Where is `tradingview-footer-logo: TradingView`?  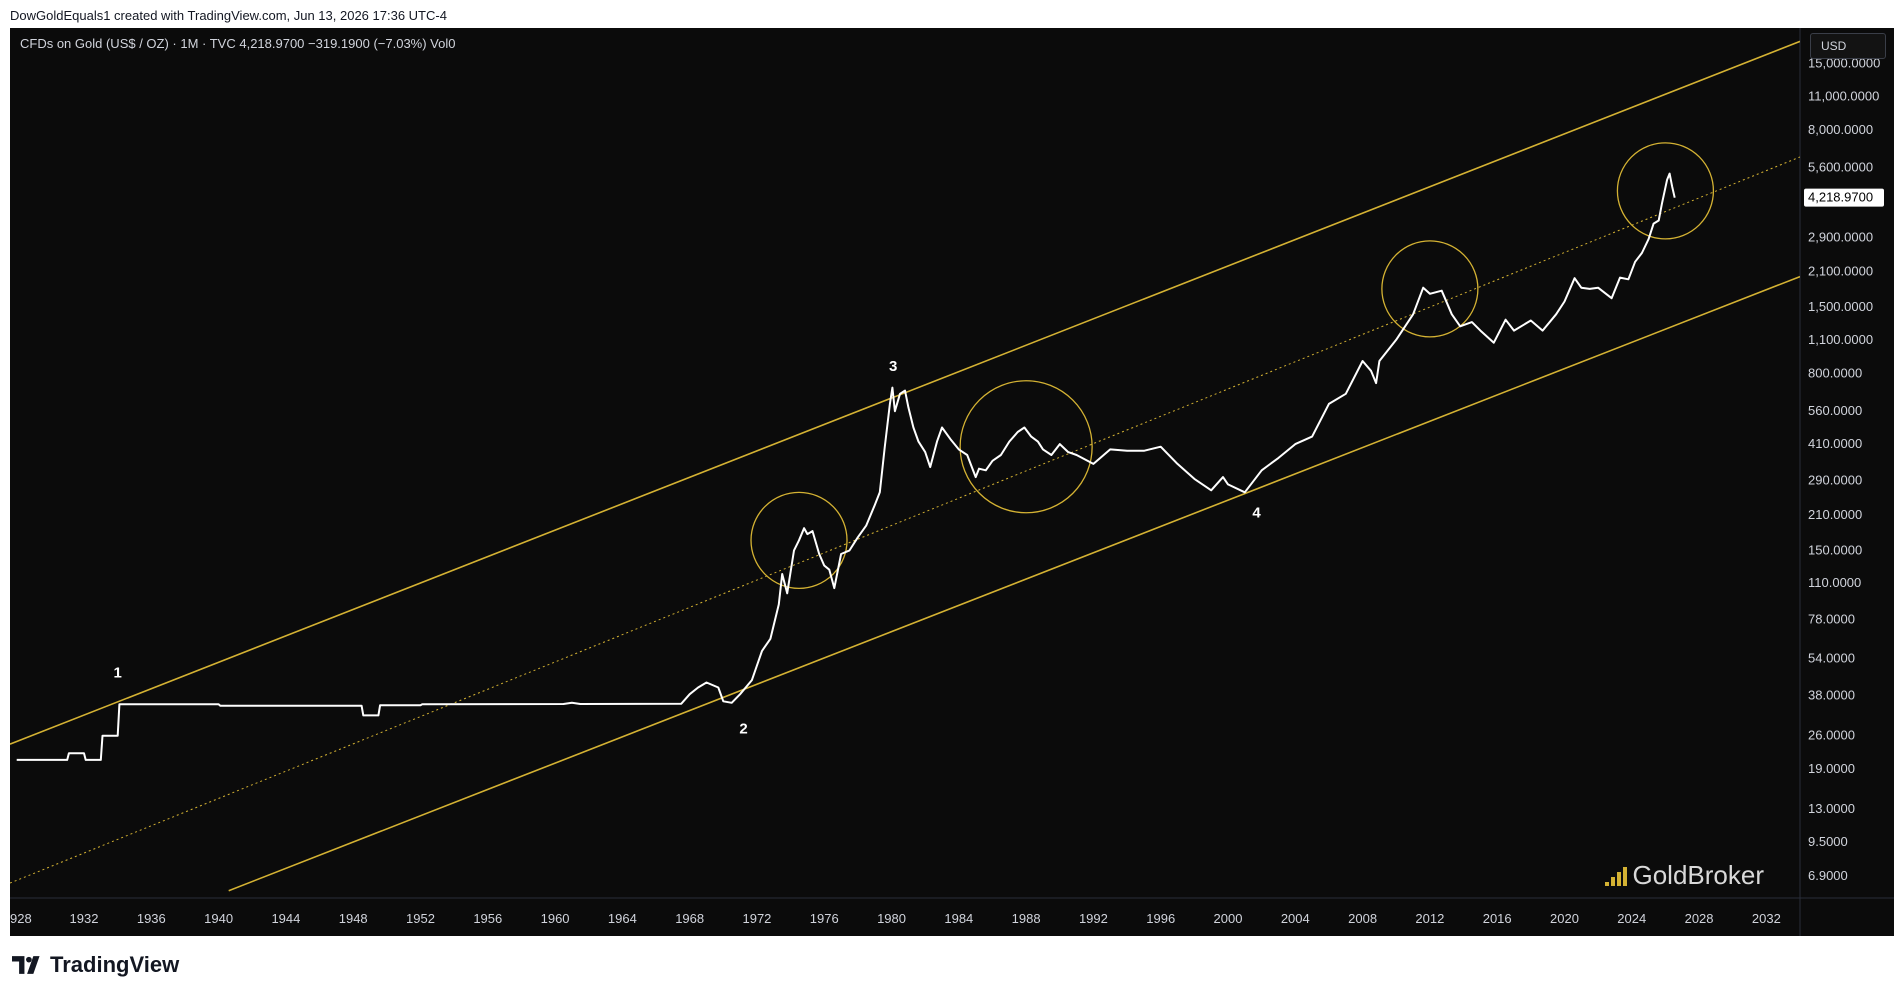 tradingview-footer-logo: TradingView is located at coordinates (95, 965).